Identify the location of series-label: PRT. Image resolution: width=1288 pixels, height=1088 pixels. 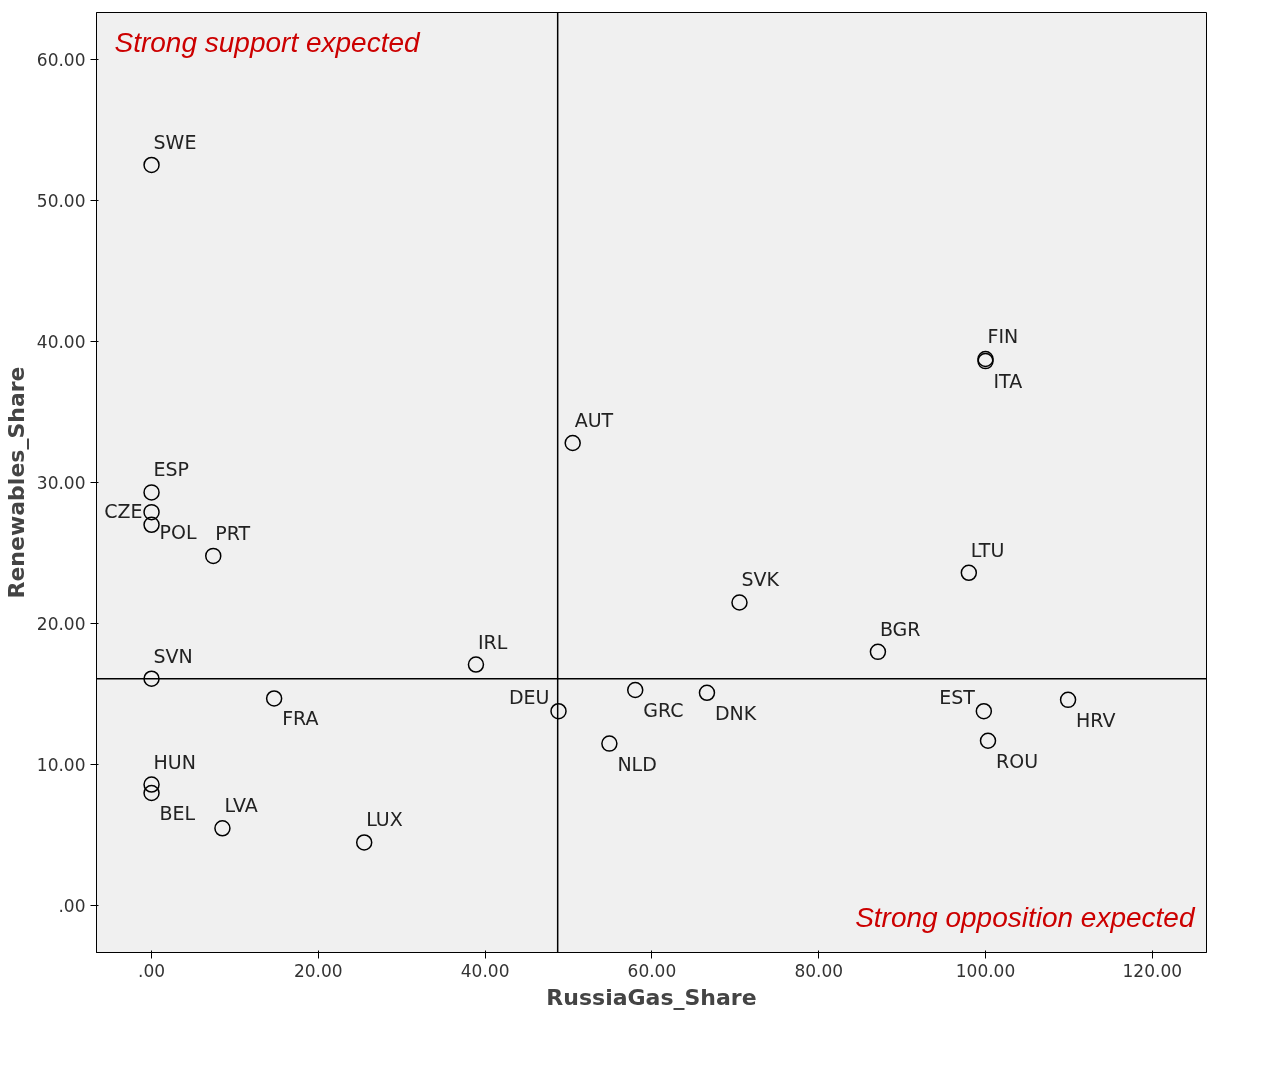
(233, 532).